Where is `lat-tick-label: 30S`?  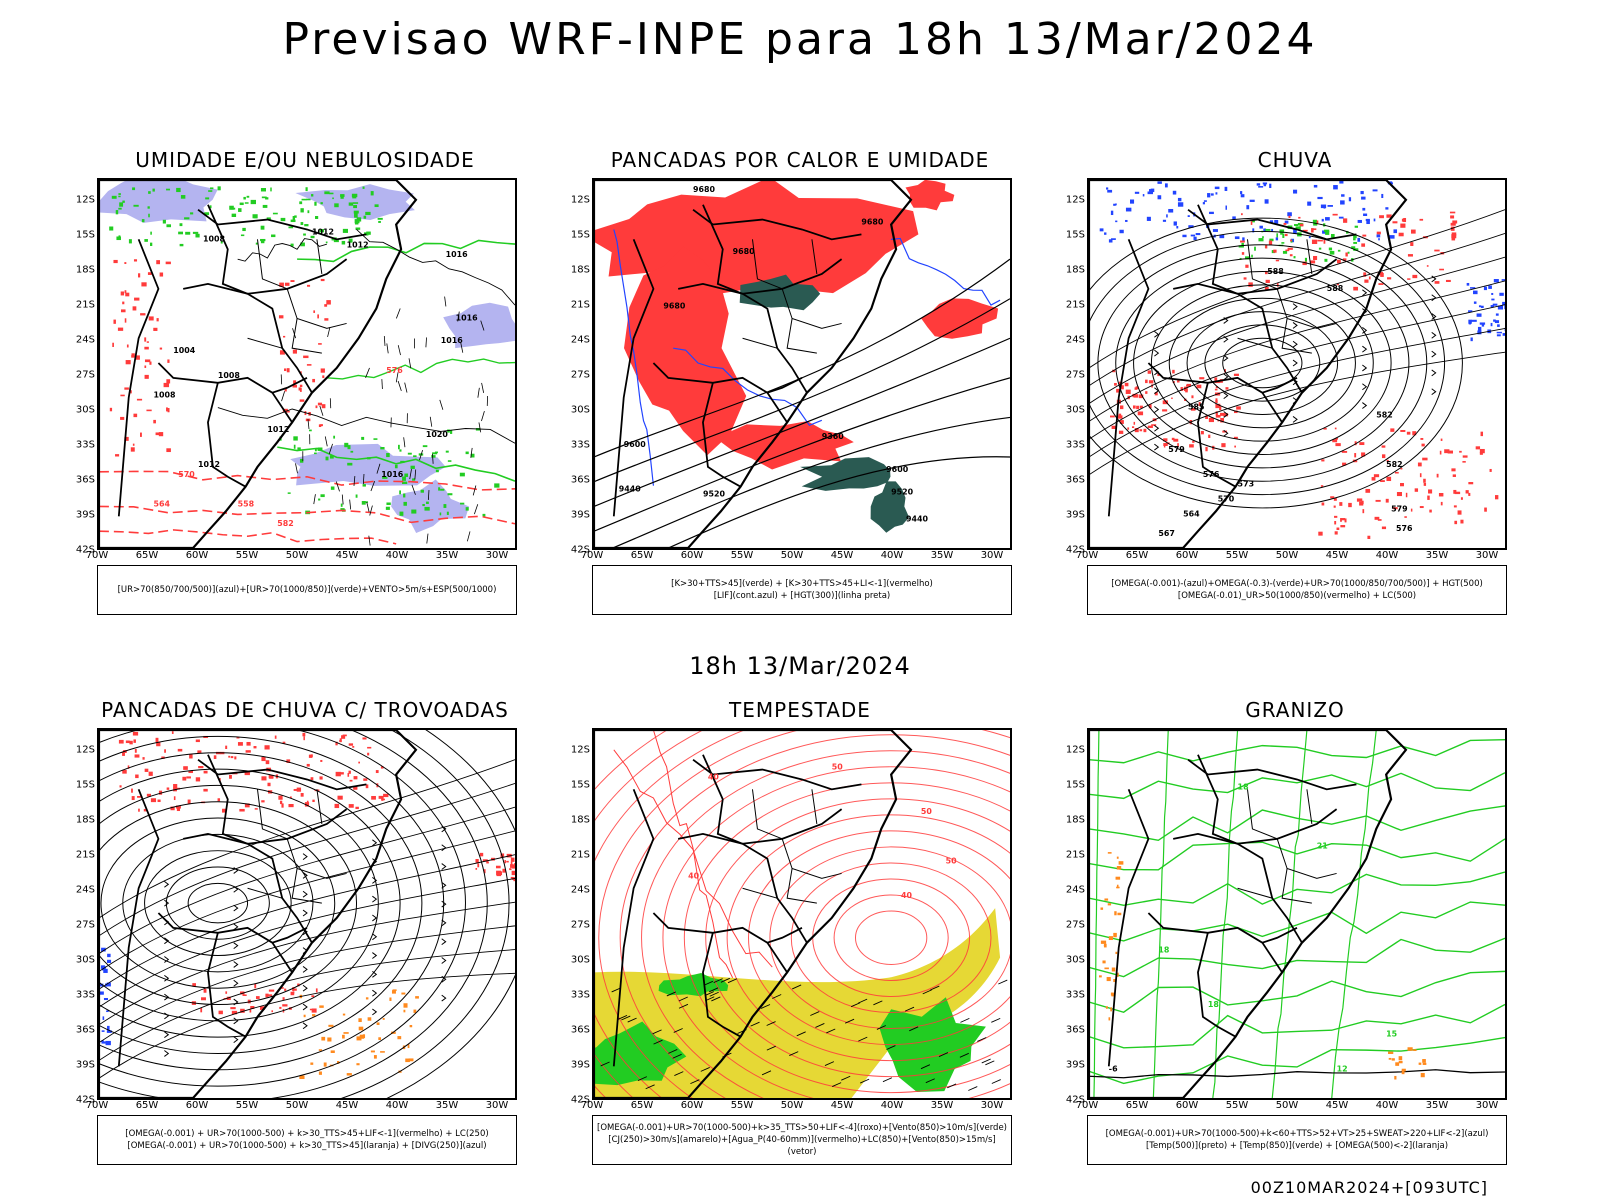 lat-tick-label: 30S is located at coordinates (1075, 960).